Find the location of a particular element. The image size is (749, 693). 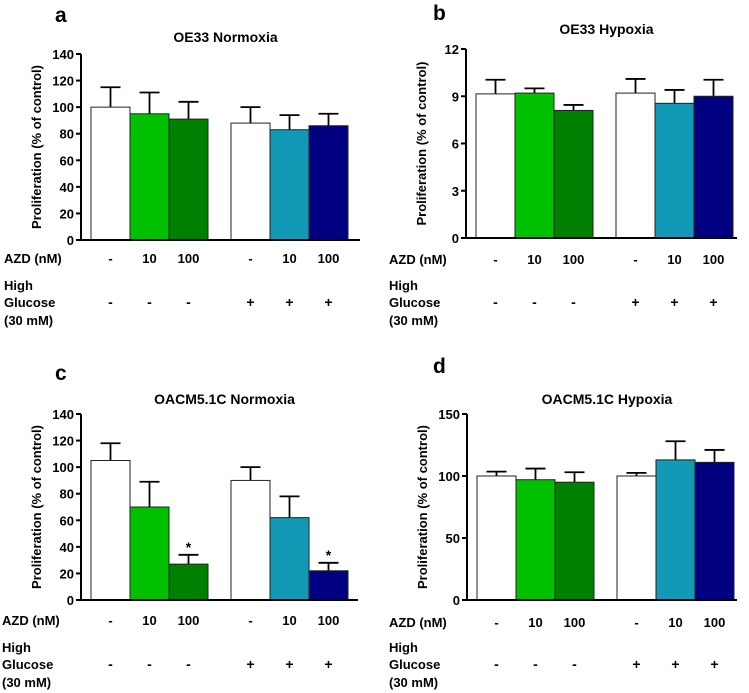

panel-letter: b is located at coordinates (439, 13).